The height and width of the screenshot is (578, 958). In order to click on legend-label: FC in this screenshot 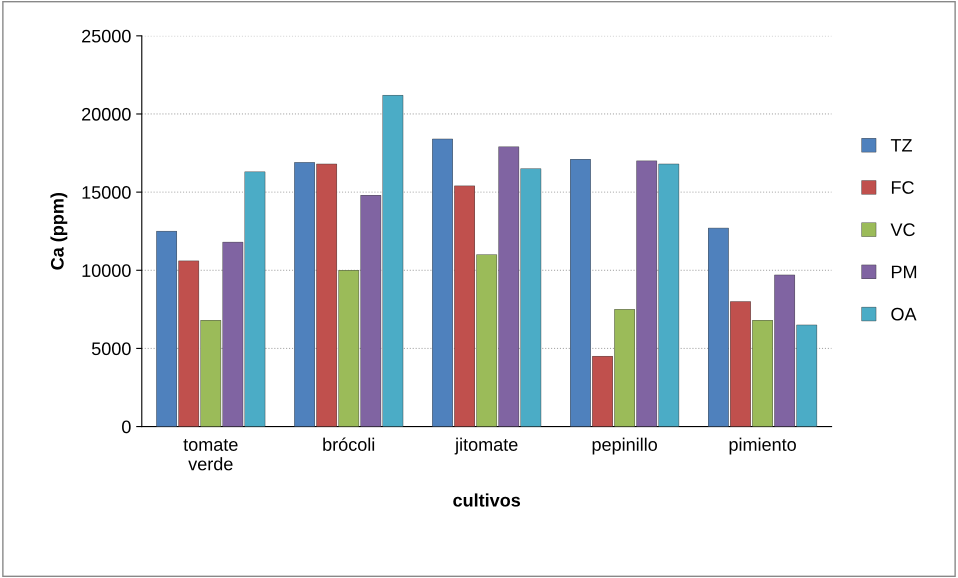, I will do `click(903, 187)`.